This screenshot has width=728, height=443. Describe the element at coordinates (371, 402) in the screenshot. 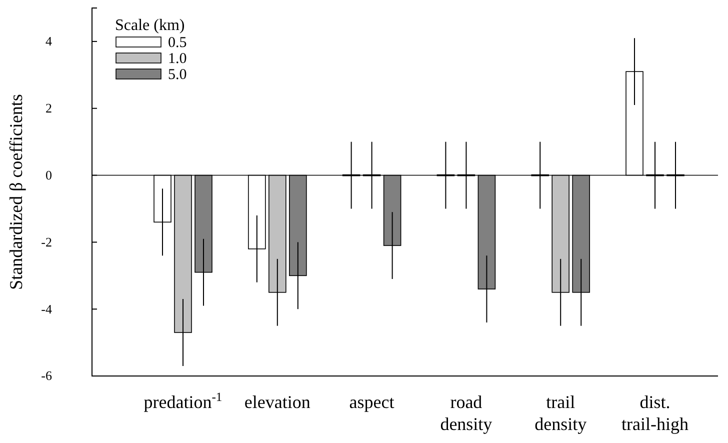

I see `x-tick-label: aspect` at that location.